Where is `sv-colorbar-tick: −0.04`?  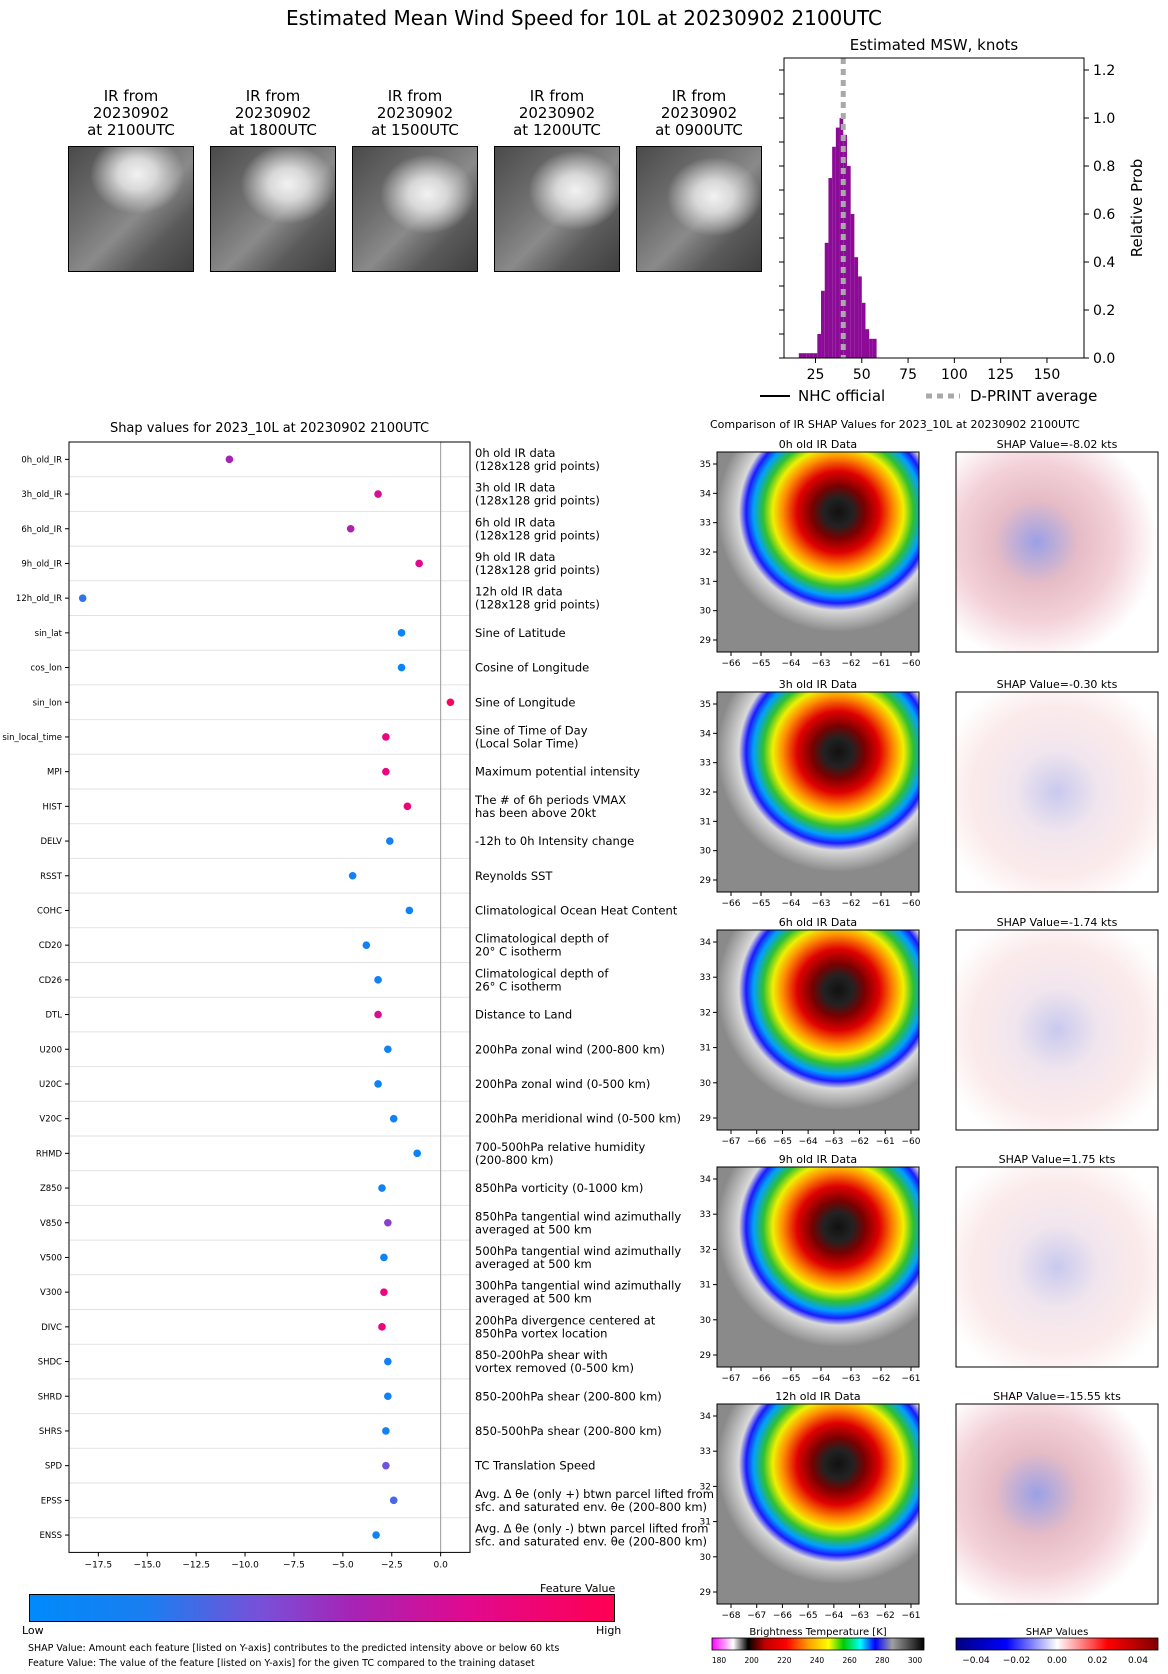
sv-colorbar-tick: −0.04 is located at coordinates (976, 1661).